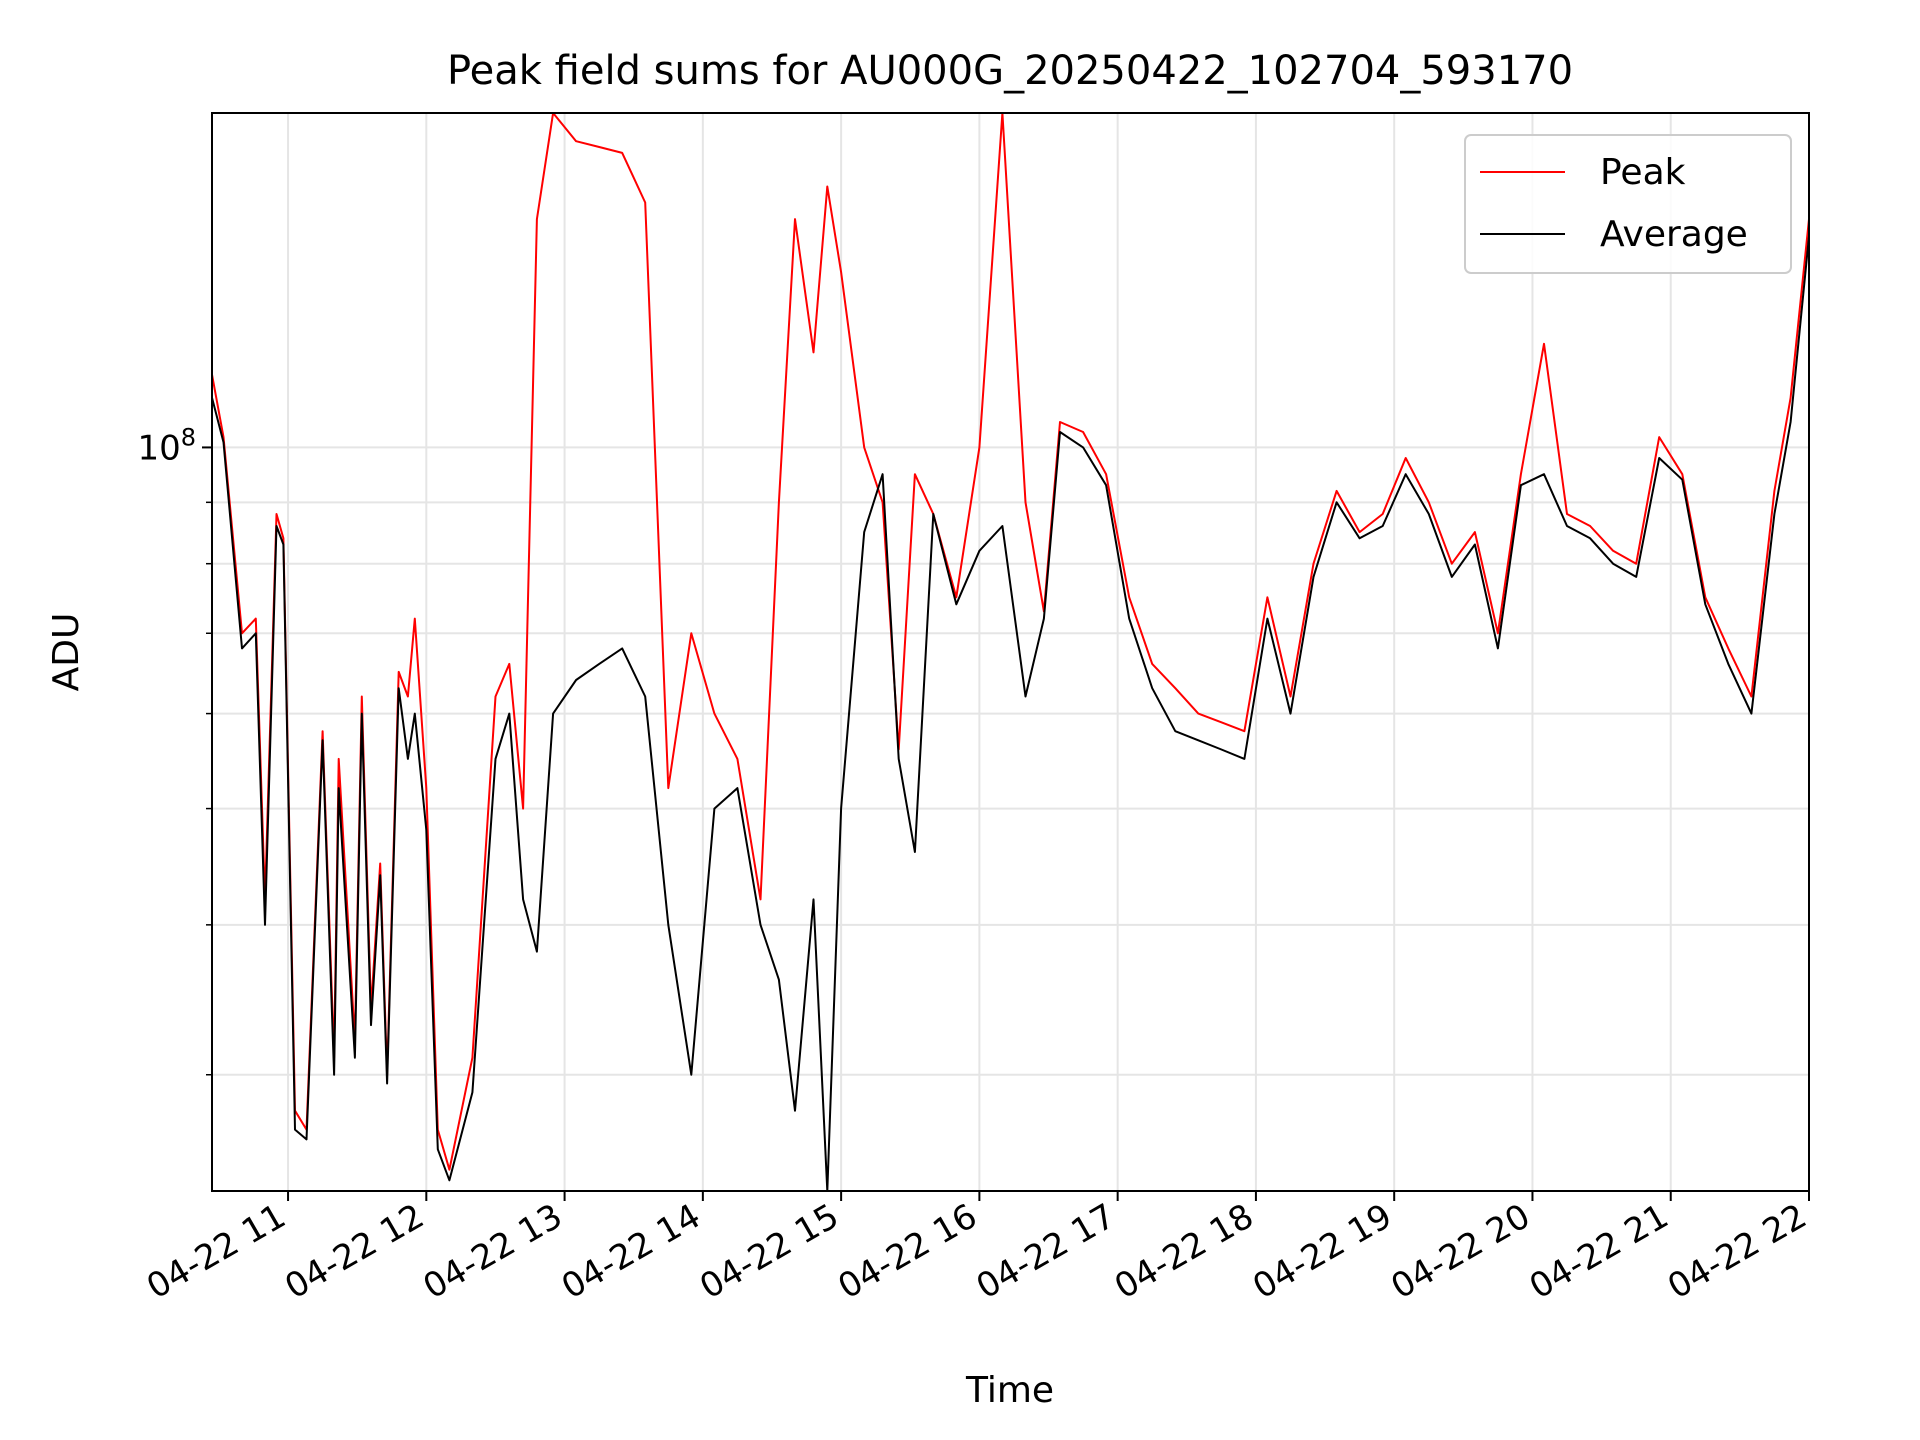 Image resolution: width=1920 pixels, height=1440 pixels. I want to click on y-axis-label: ADU, so click(66, 652).